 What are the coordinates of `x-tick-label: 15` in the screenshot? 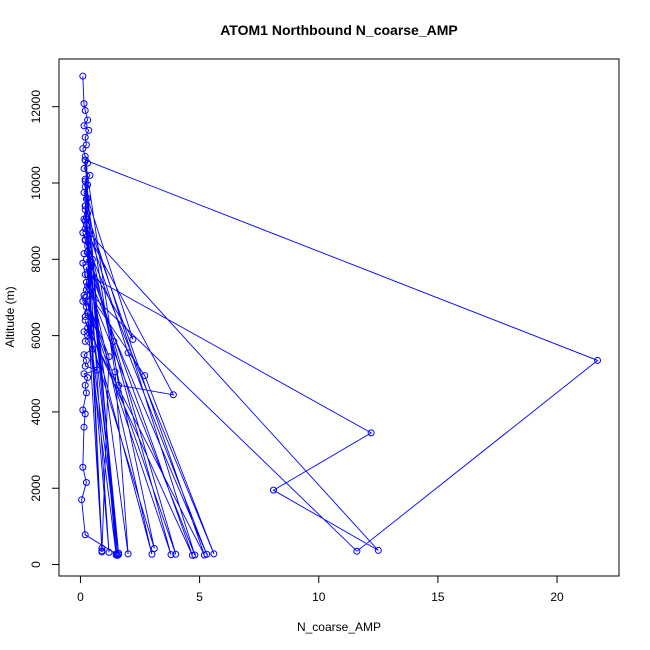 It's located at (438, 597).